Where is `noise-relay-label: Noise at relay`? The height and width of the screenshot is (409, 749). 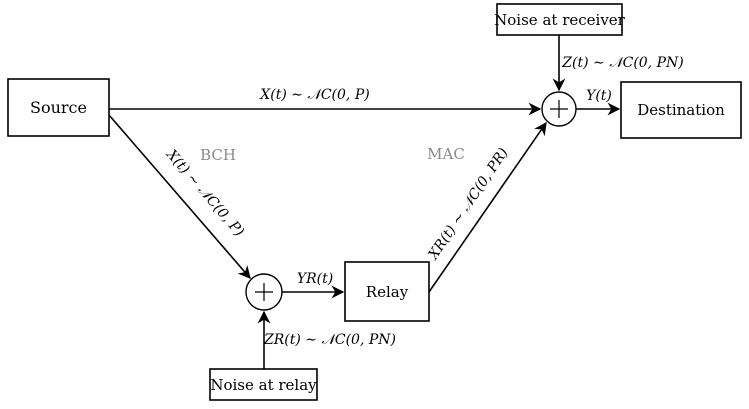 noise-relay-label: Noise at relay is located at coordinates (263, 385).